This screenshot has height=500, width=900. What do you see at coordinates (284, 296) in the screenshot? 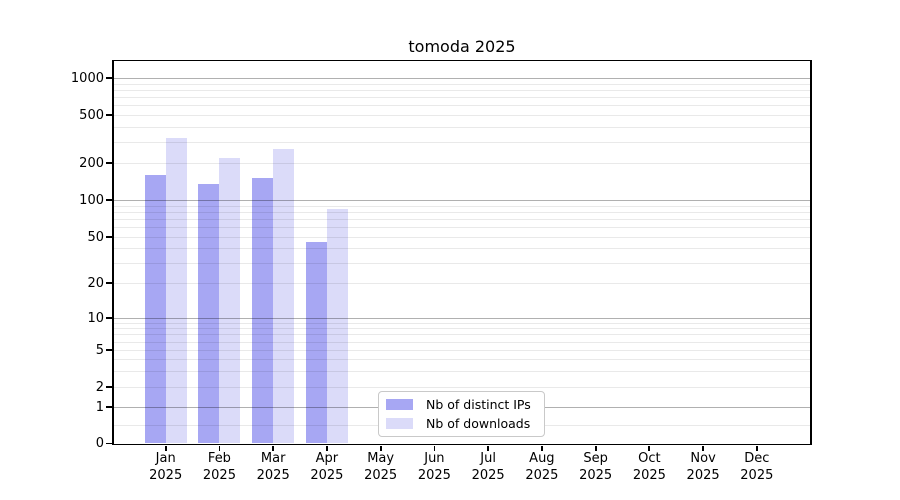
I see `bar-nb-of-downloads-mar` at bounding box center [284, 296].